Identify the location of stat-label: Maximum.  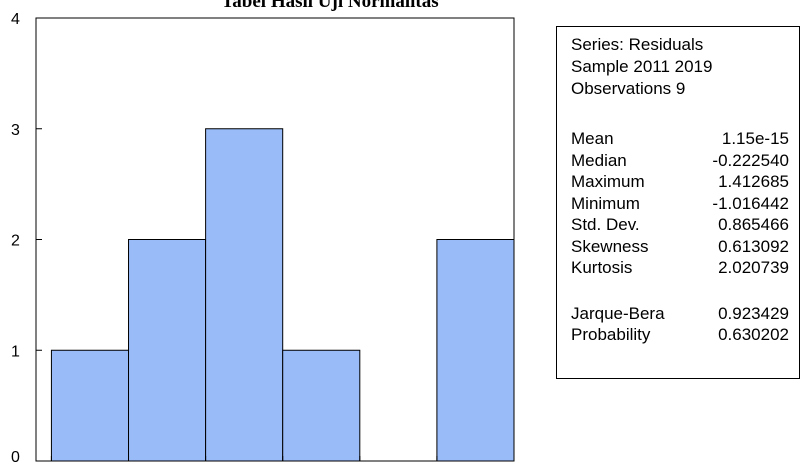
(608, 181).